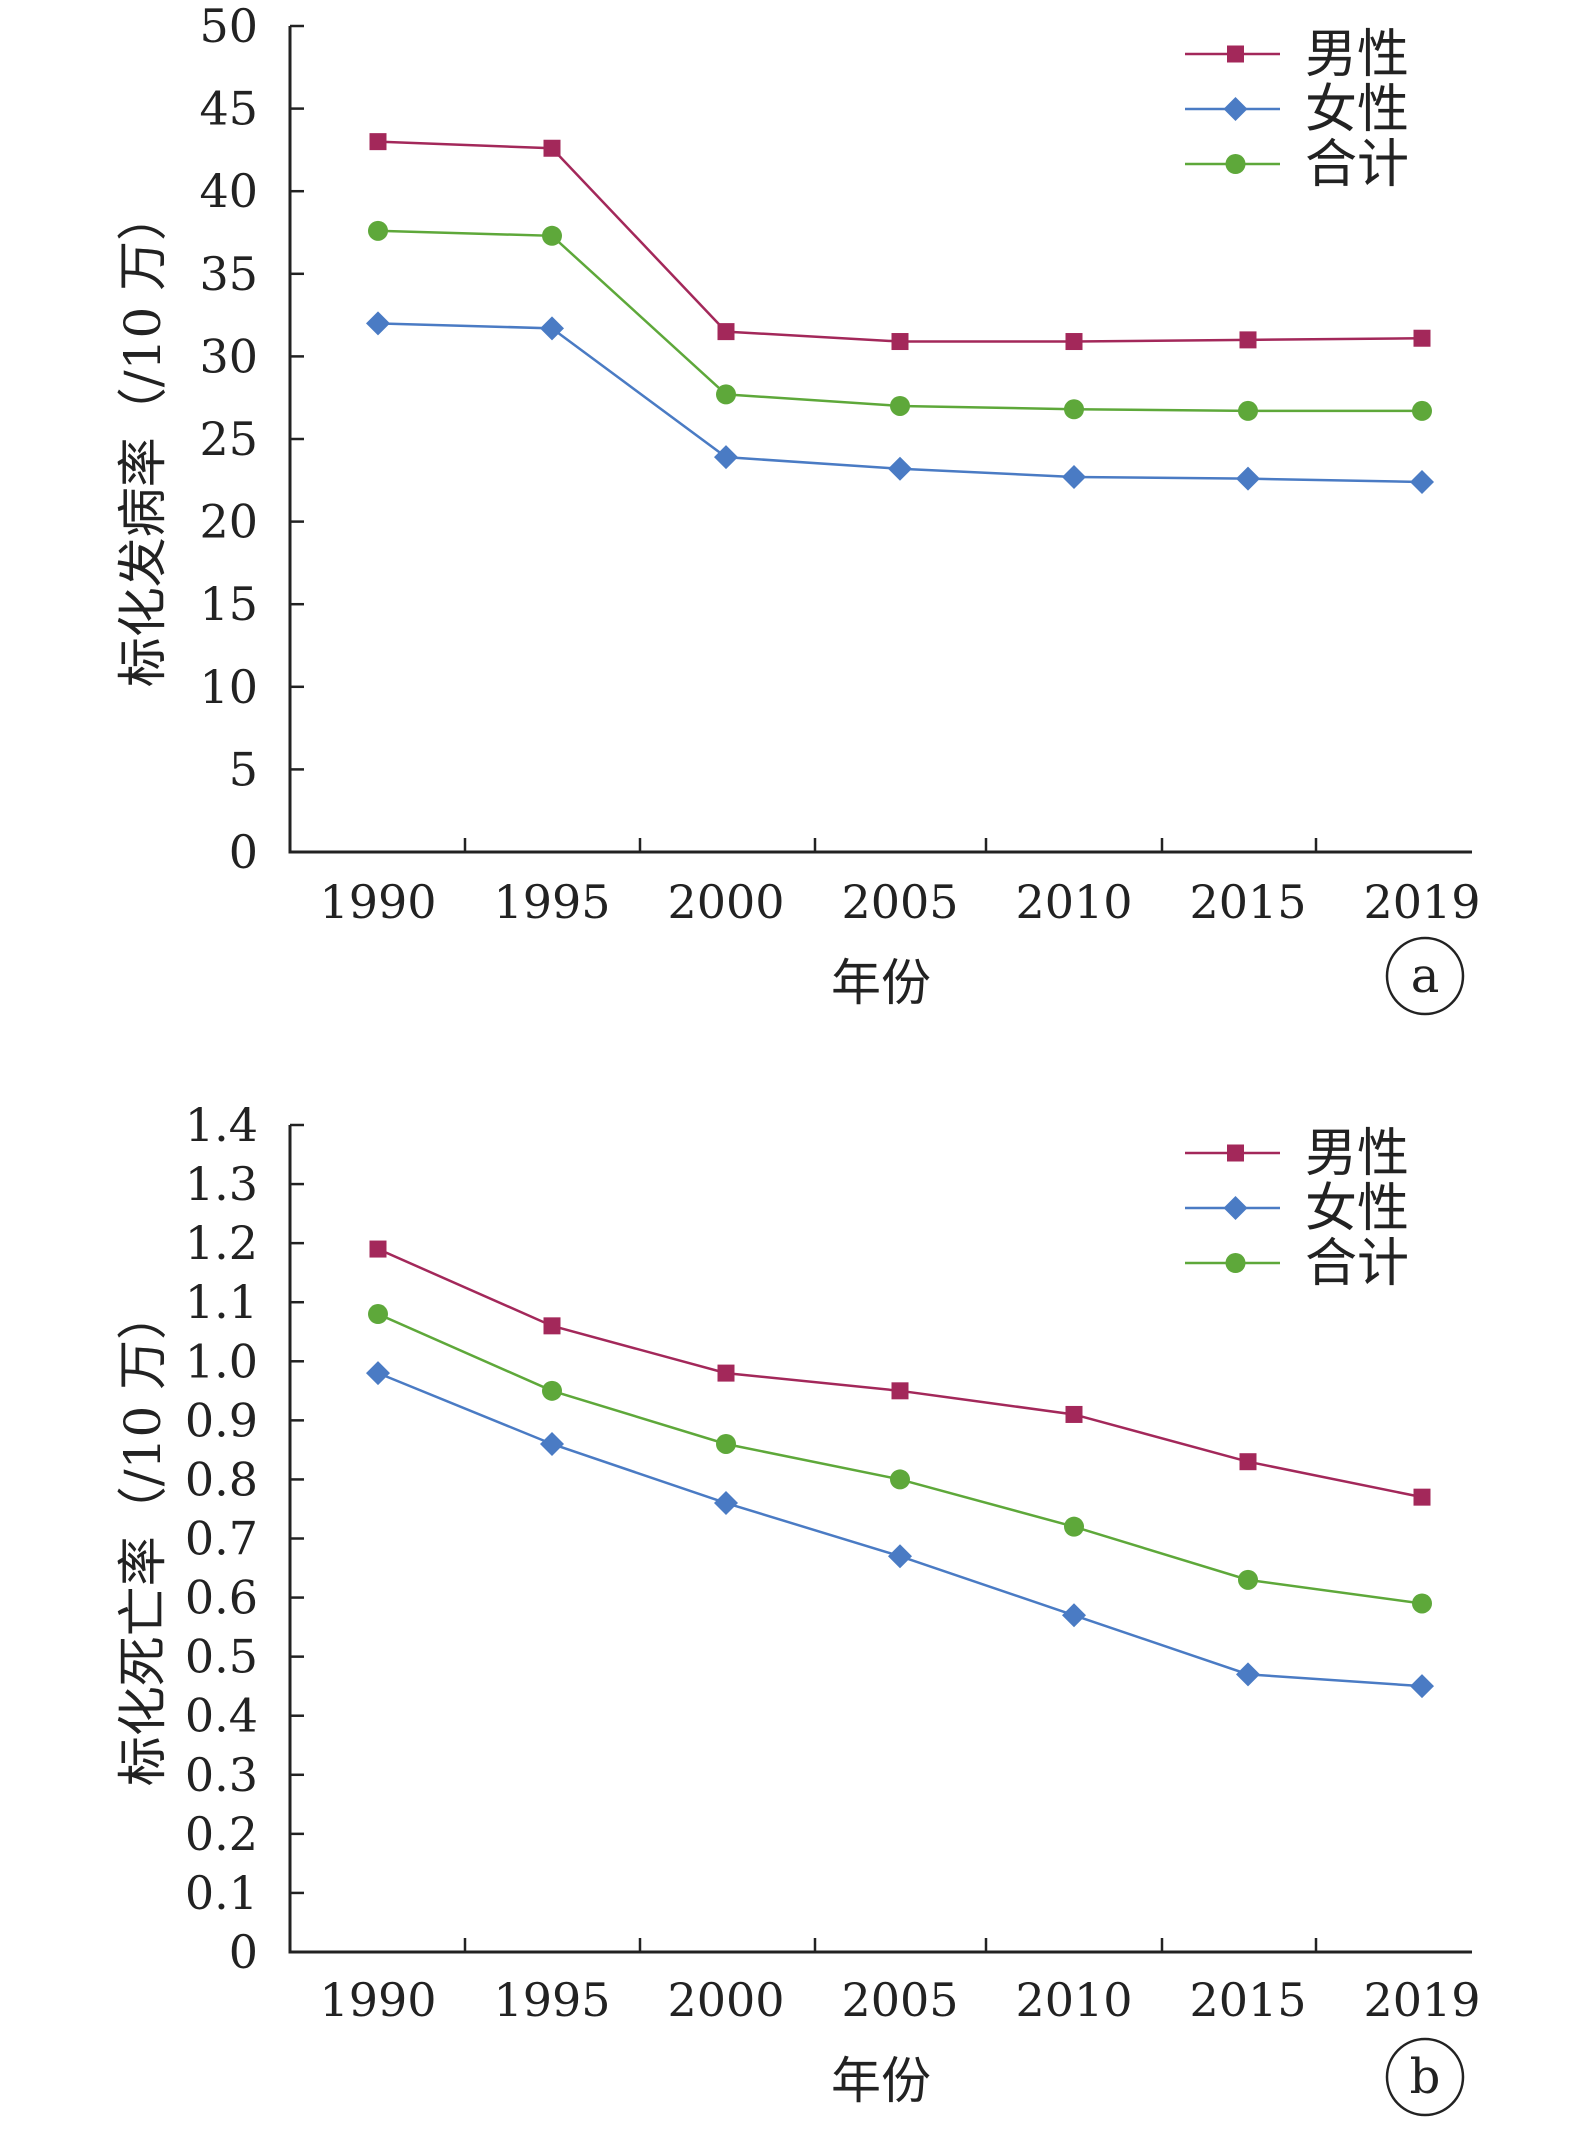  What do you see at coordinates (221, 1125) in the screenshot?
I see `y-tick-label: 1.4` at bounding box center [221, 1125].